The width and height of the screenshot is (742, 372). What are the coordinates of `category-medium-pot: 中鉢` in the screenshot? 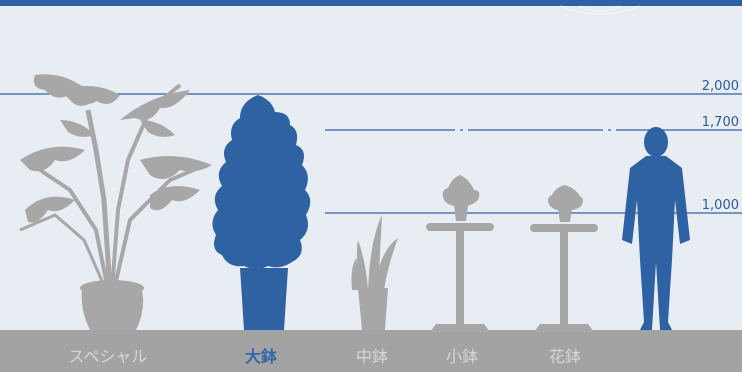 It's located at (371, 356).